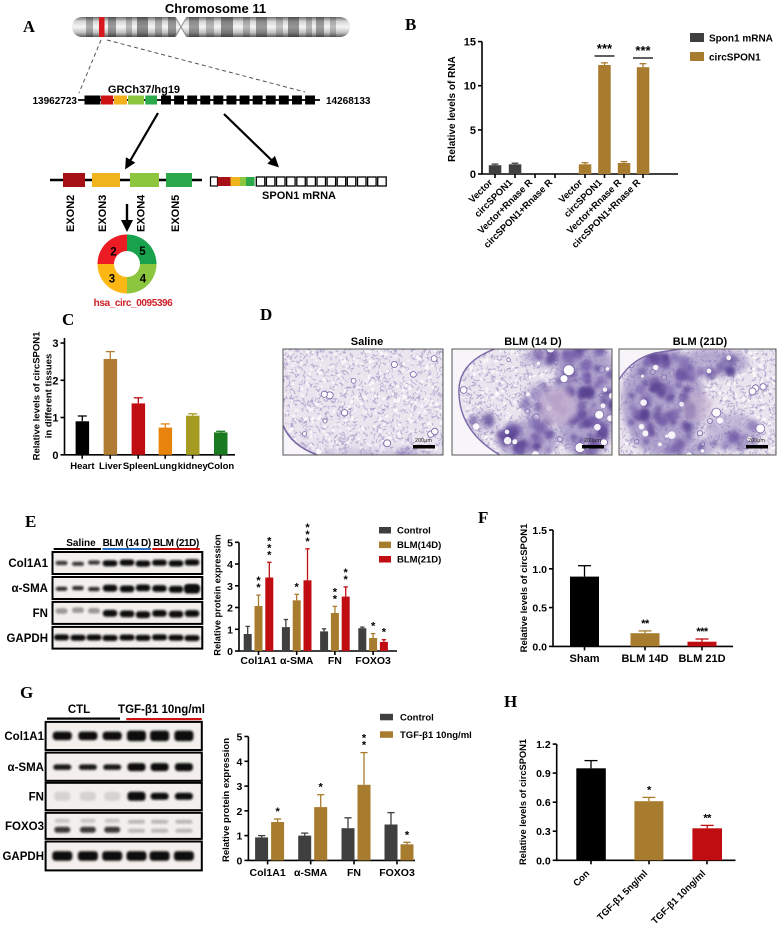  Describe the element at coordinates (134, 303) in the screenshot. I see `svg-text: hsa_circ_0095396` at that location.